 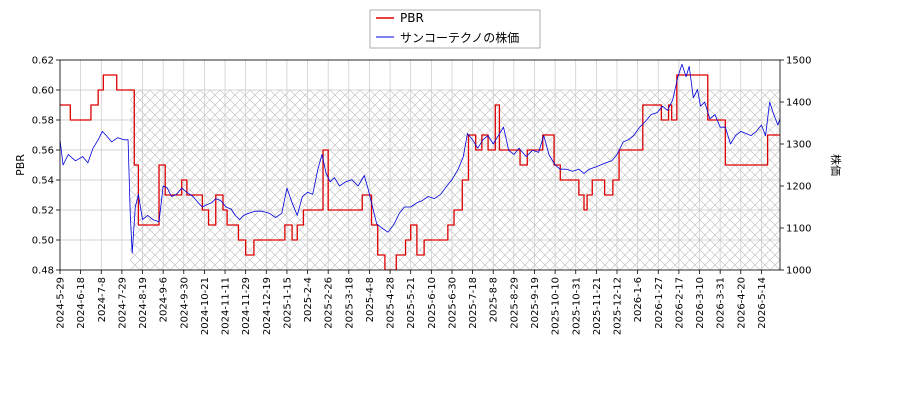 What do you see at coordinates (20, 165) in the screenshot?
I see `y-axis-label-left: PBR` at bounding box center [20, 165].